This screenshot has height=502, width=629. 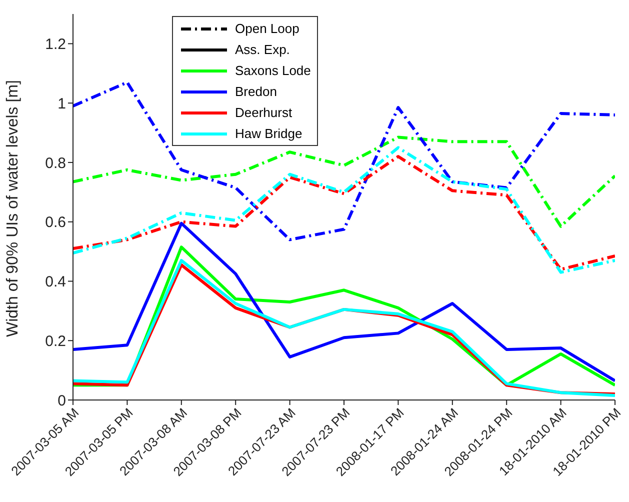 I want to click on legend-label: Saxons Lode, so click(x=273, y=70).